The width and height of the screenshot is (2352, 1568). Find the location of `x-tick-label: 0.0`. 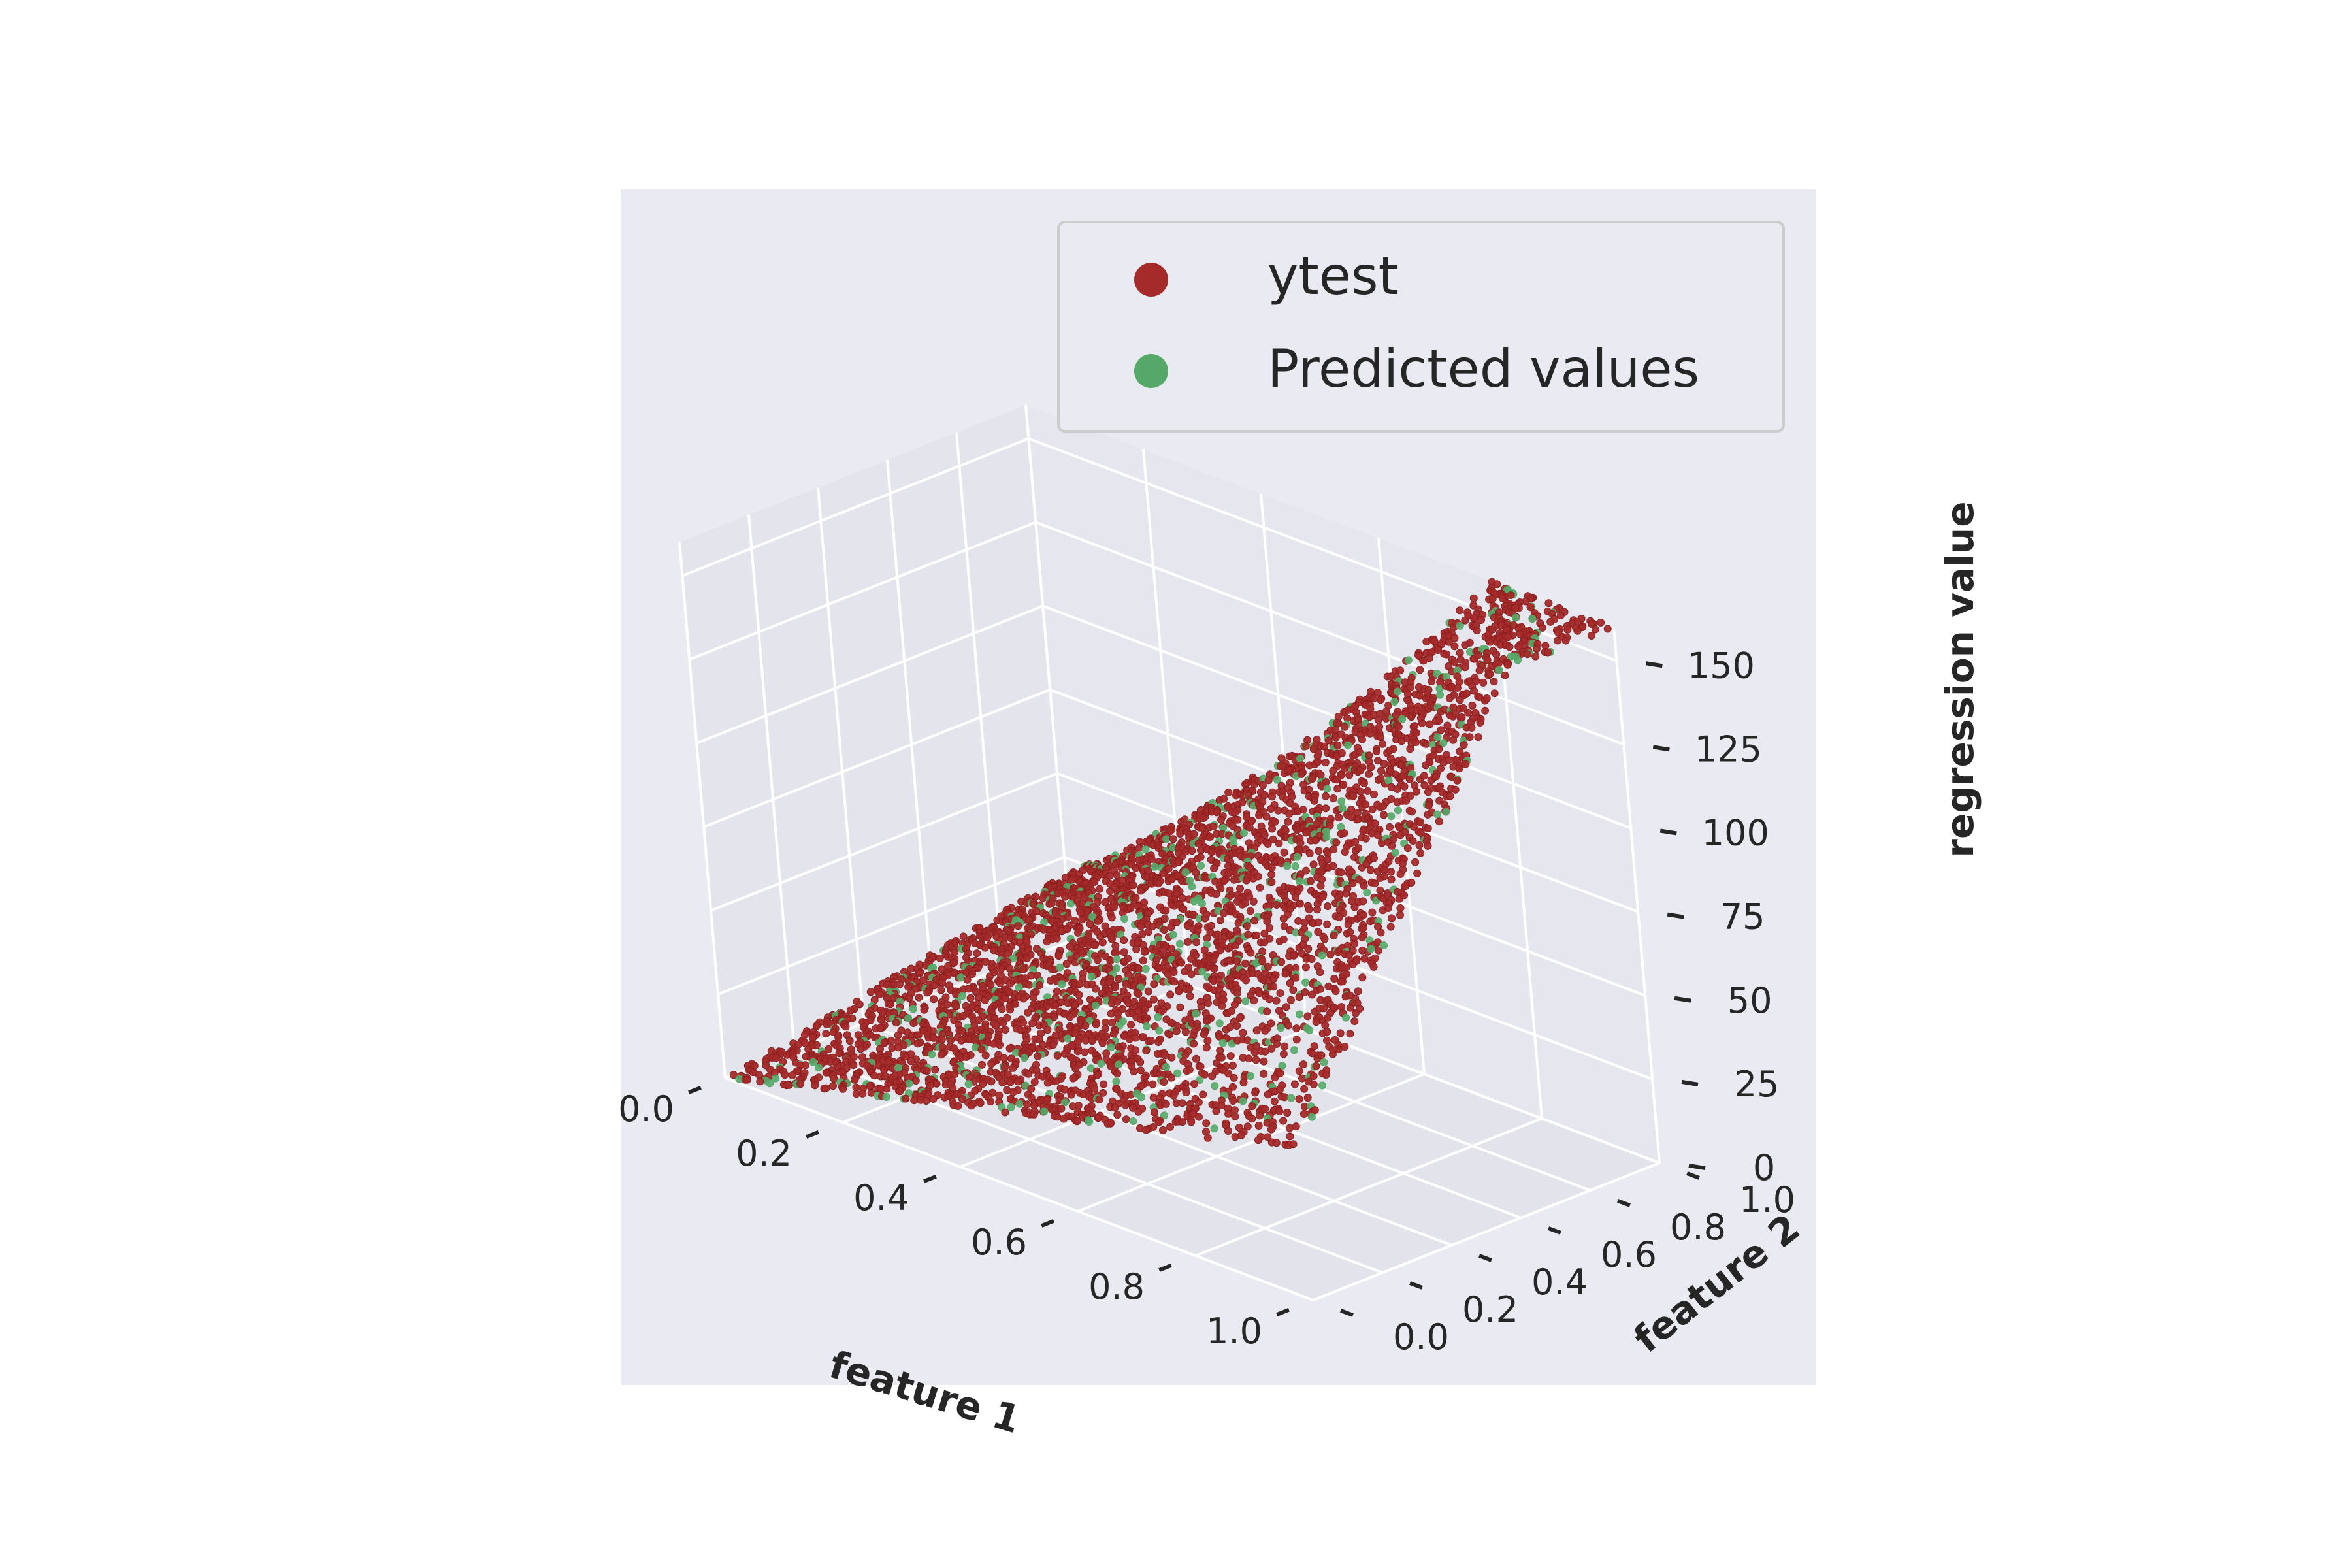

x-tick-label: 0.0 is located at coordinates (646, 1109).